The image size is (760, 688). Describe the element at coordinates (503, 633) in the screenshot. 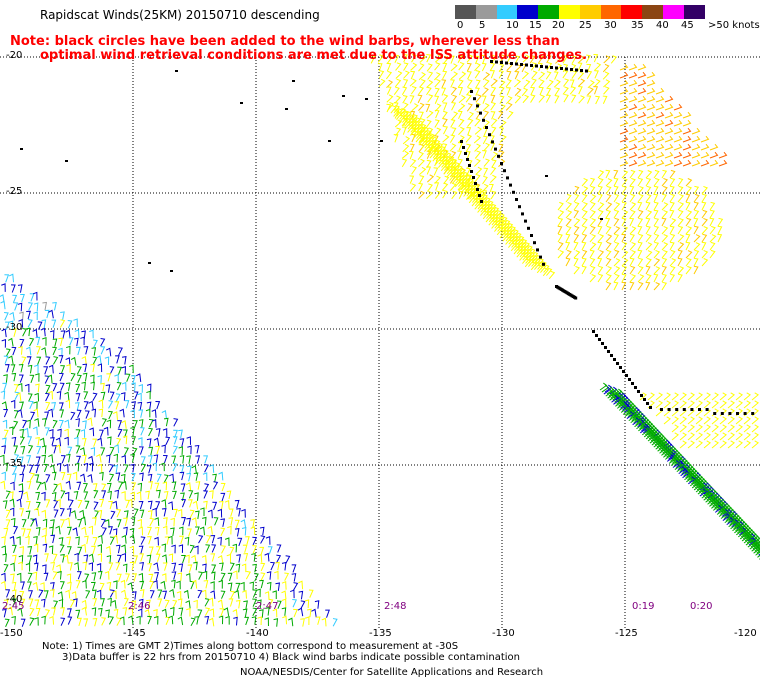

I see `tick-label: -130` at that location.